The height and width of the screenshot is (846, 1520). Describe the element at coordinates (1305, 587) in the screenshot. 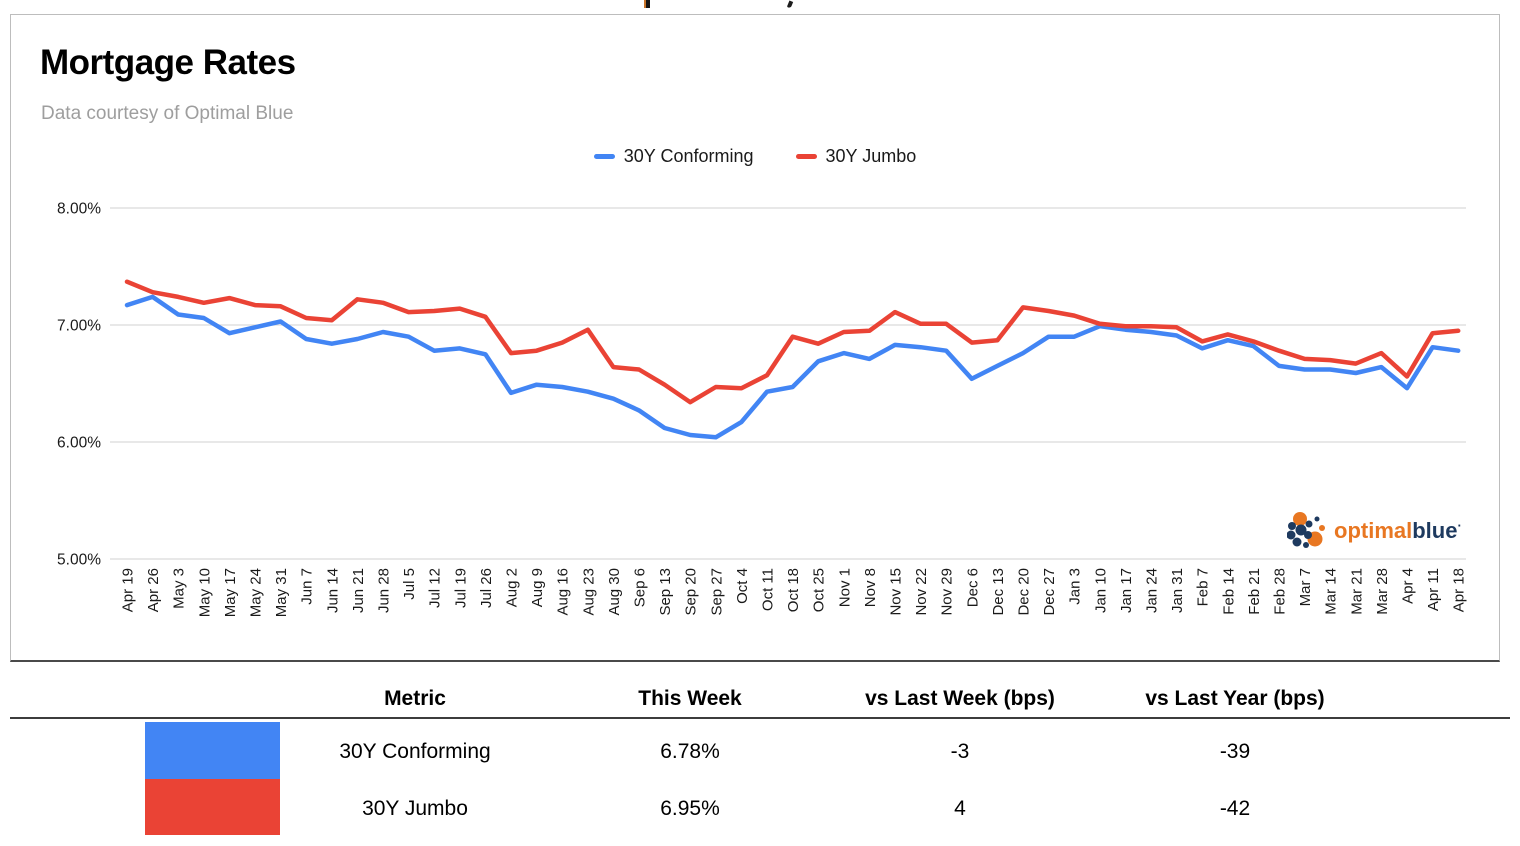

I see `x-axis-tick-label: Mar 7` at that location.